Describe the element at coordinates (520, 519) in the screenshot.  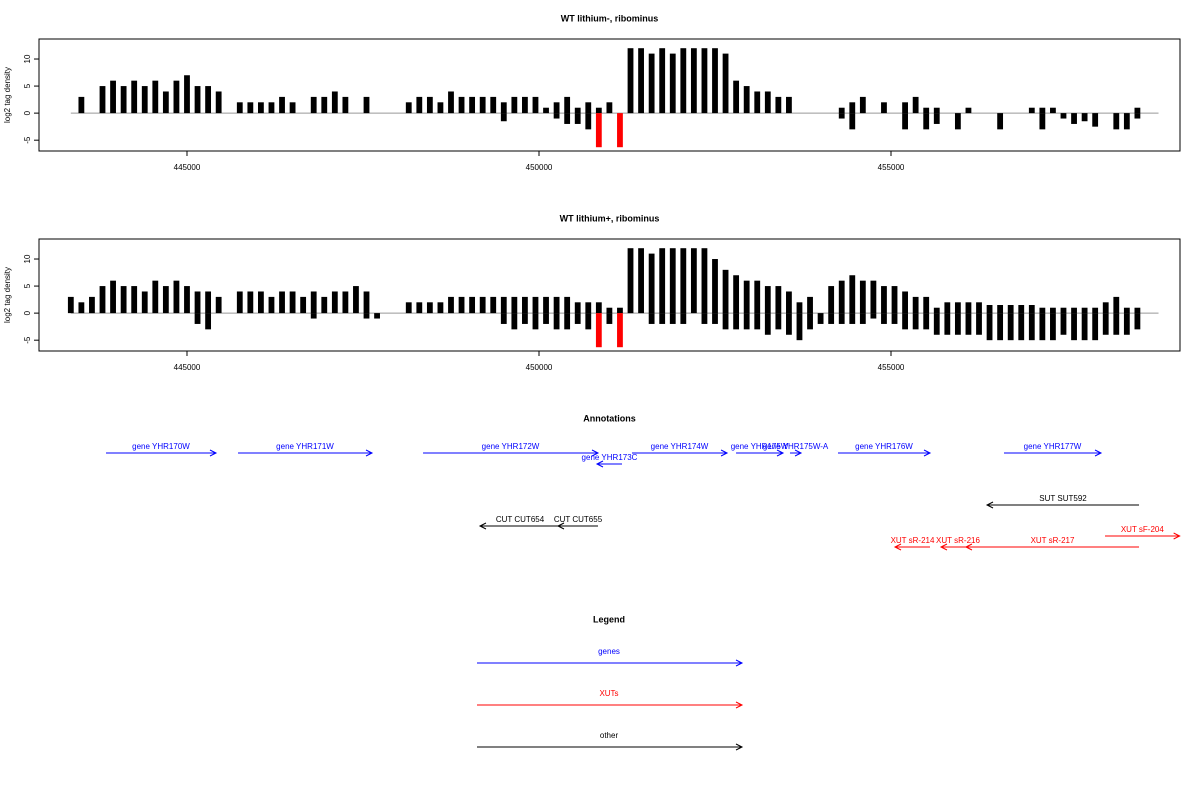
I see `feature-label: CUT CUT654` at that location.